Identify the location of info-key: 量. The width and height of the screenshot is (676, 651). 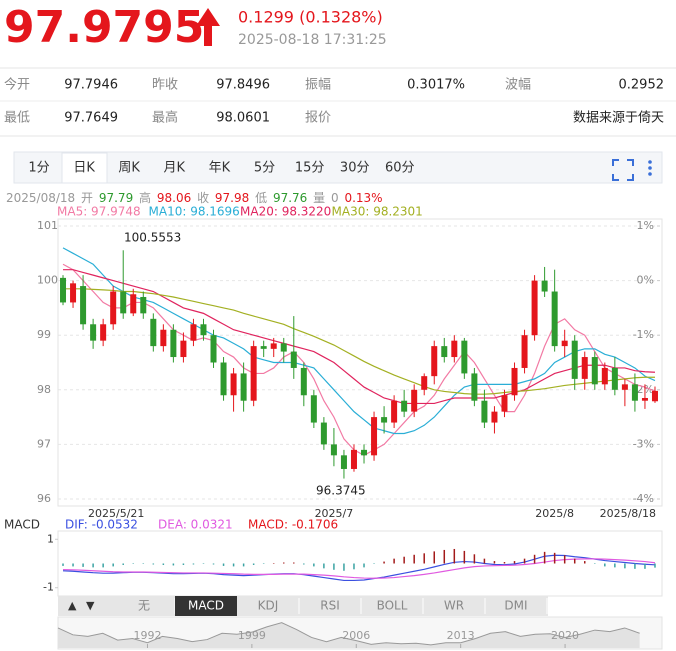
(319, 198).